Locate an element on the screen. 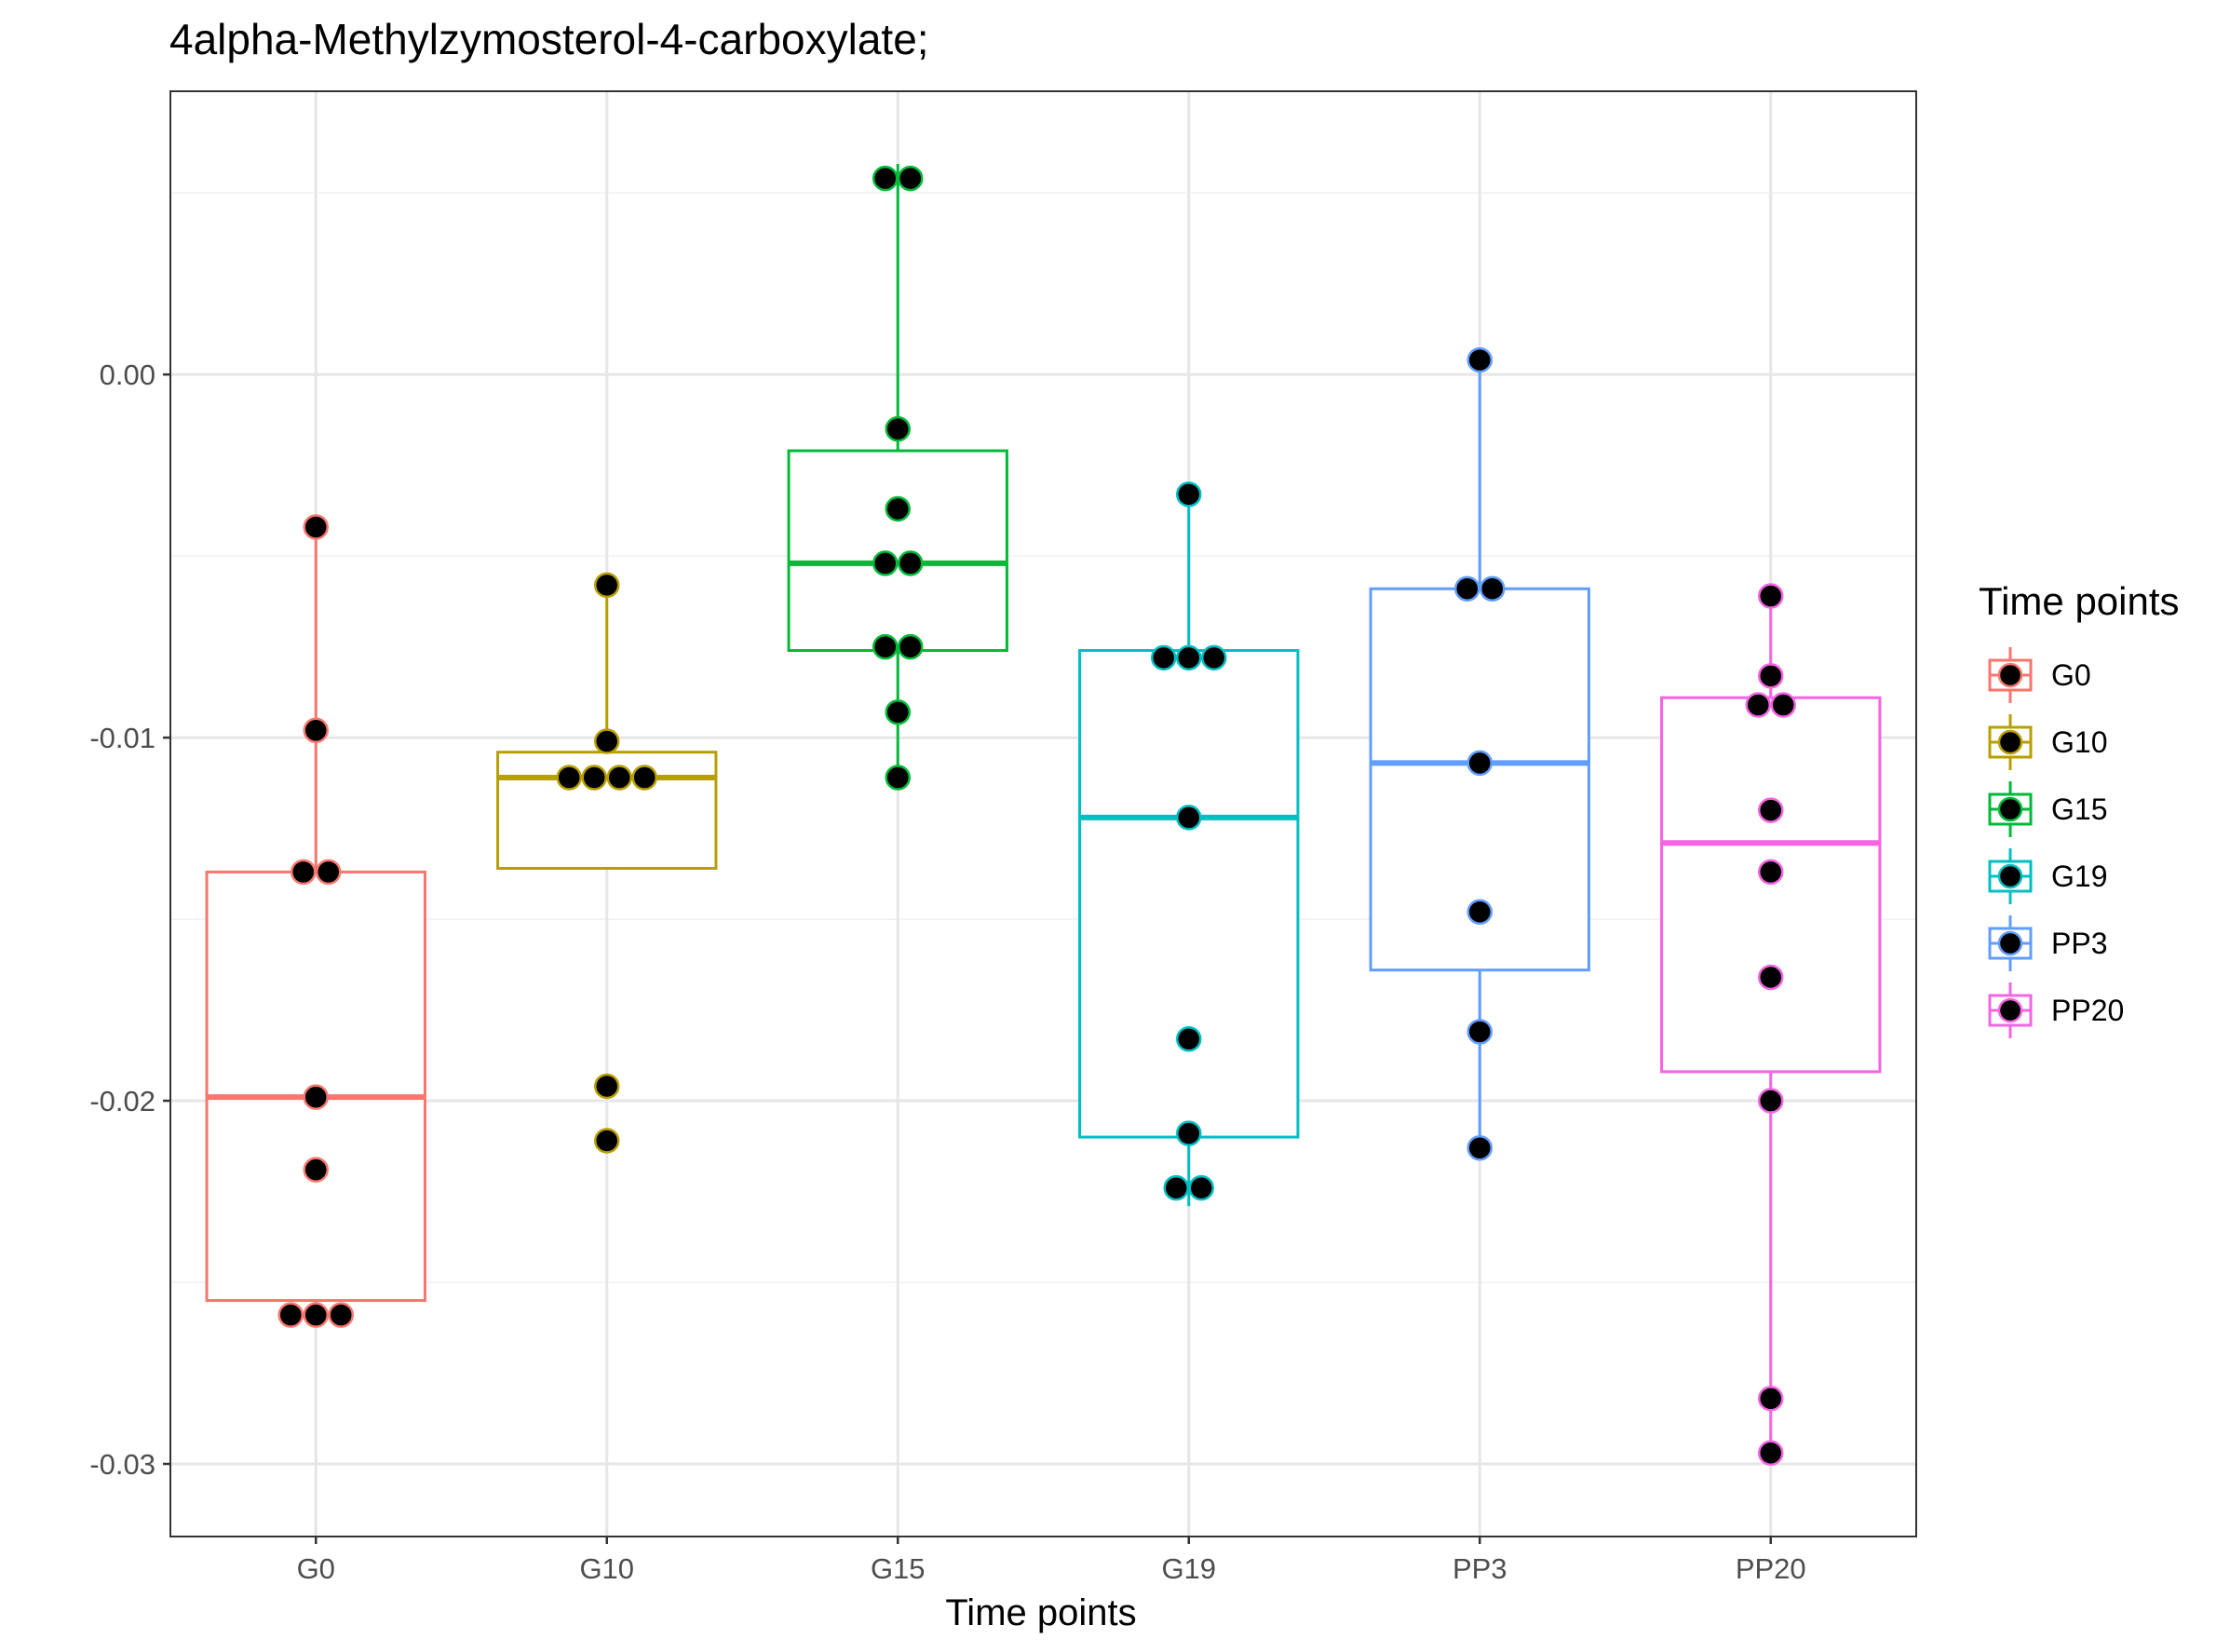 The height and width of the screenshot is (1652, 2230). legend-title: Time points is located at coordinates (2079, 601).